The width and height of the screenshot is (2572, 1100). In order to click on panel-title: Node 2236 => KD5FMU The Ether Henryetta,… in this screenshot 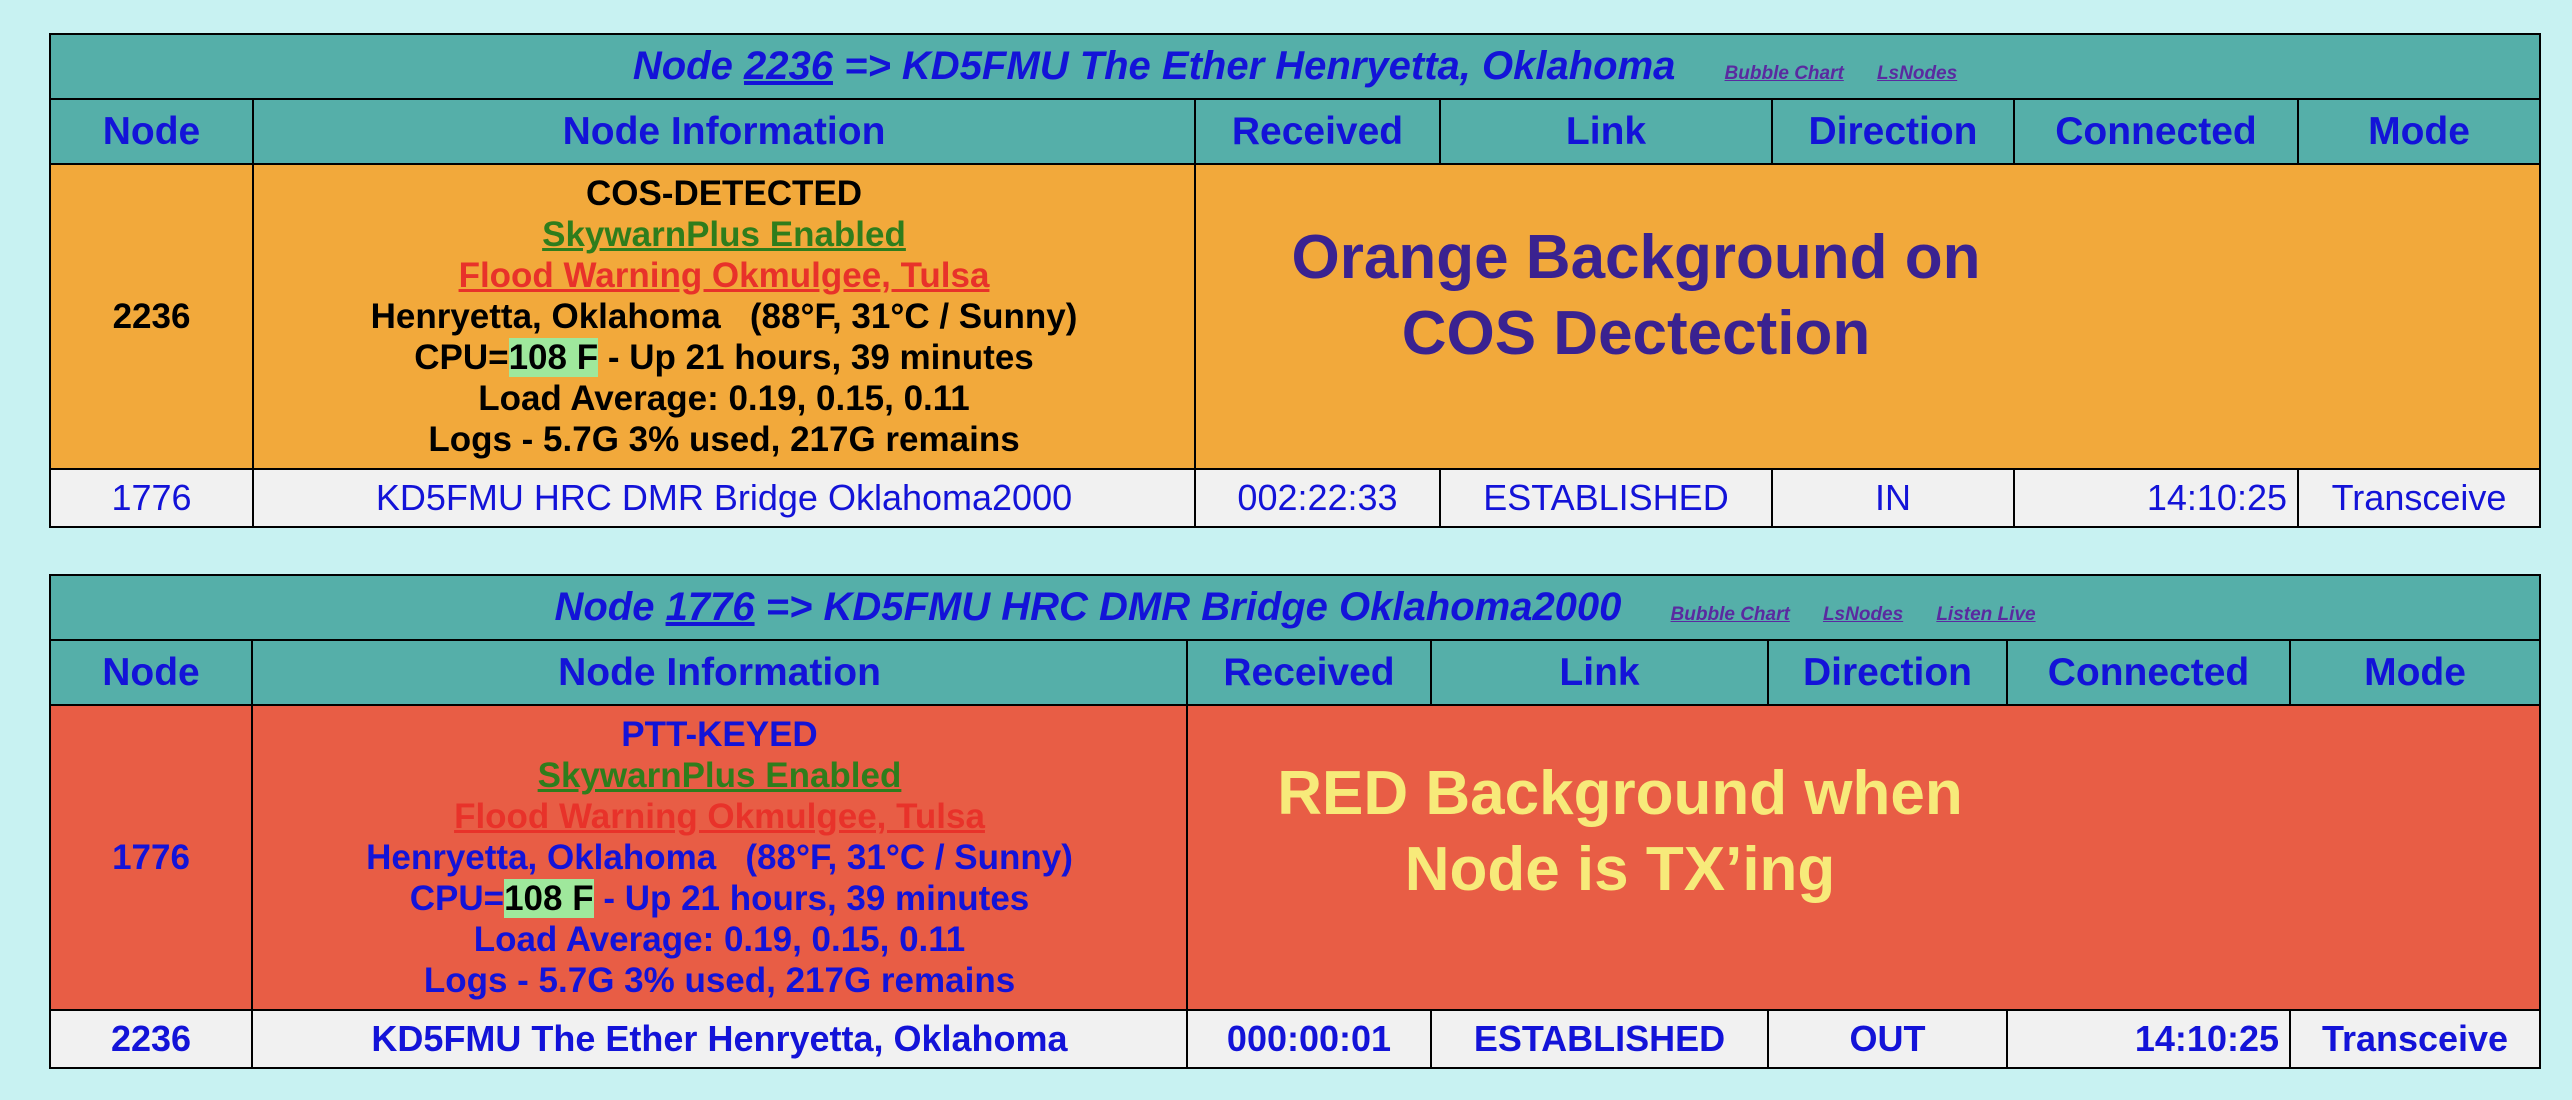, I will do `click(1295, 66)`.